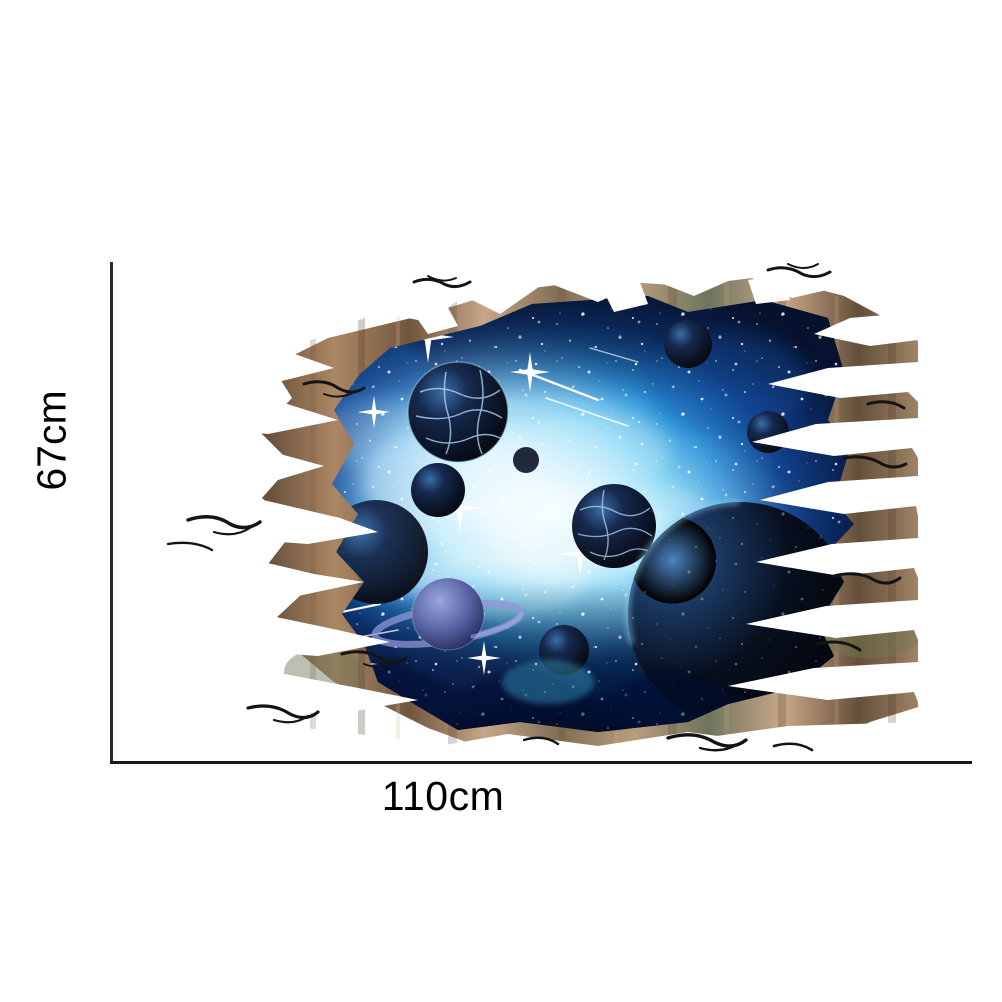 The width and height of the screenshot is (1002, 1002). What do you see at coordinates (438, 490) in the screenshot?
I see `small-planet-center` at bounding box center [438, 490].